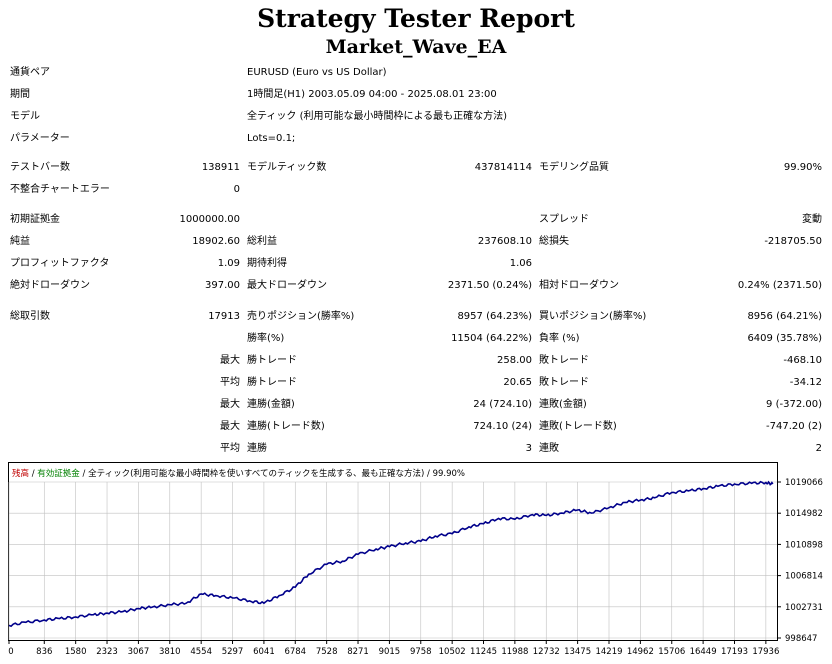 The width and height of the screenshot is (832, 664). Describe the element at coordinates (559, 338) in the screenshot. I see `loss-rate-label: 負率 (%)` at that location.